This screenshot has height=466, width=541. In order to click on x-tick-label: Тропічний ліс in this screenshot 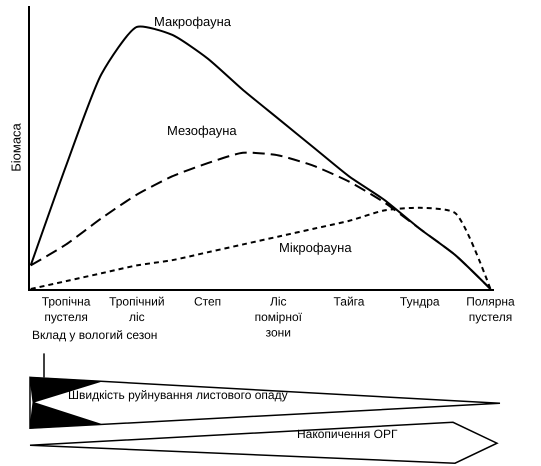, I will do `click(137, 309)`.